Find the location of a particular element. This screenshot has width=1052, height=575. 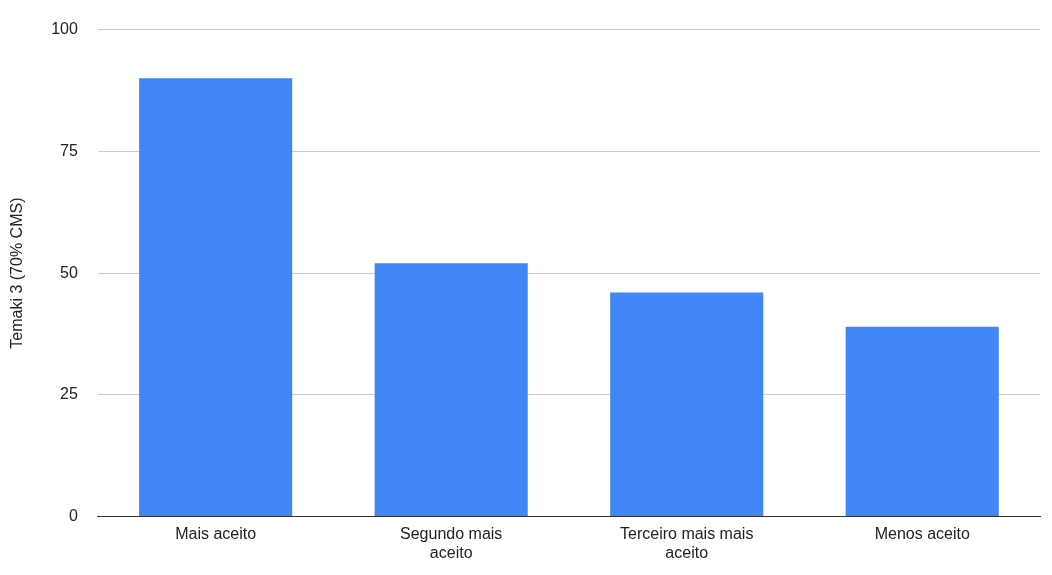

x-tick-label: Segundo mais aceito is located at coordinates (451, 542).